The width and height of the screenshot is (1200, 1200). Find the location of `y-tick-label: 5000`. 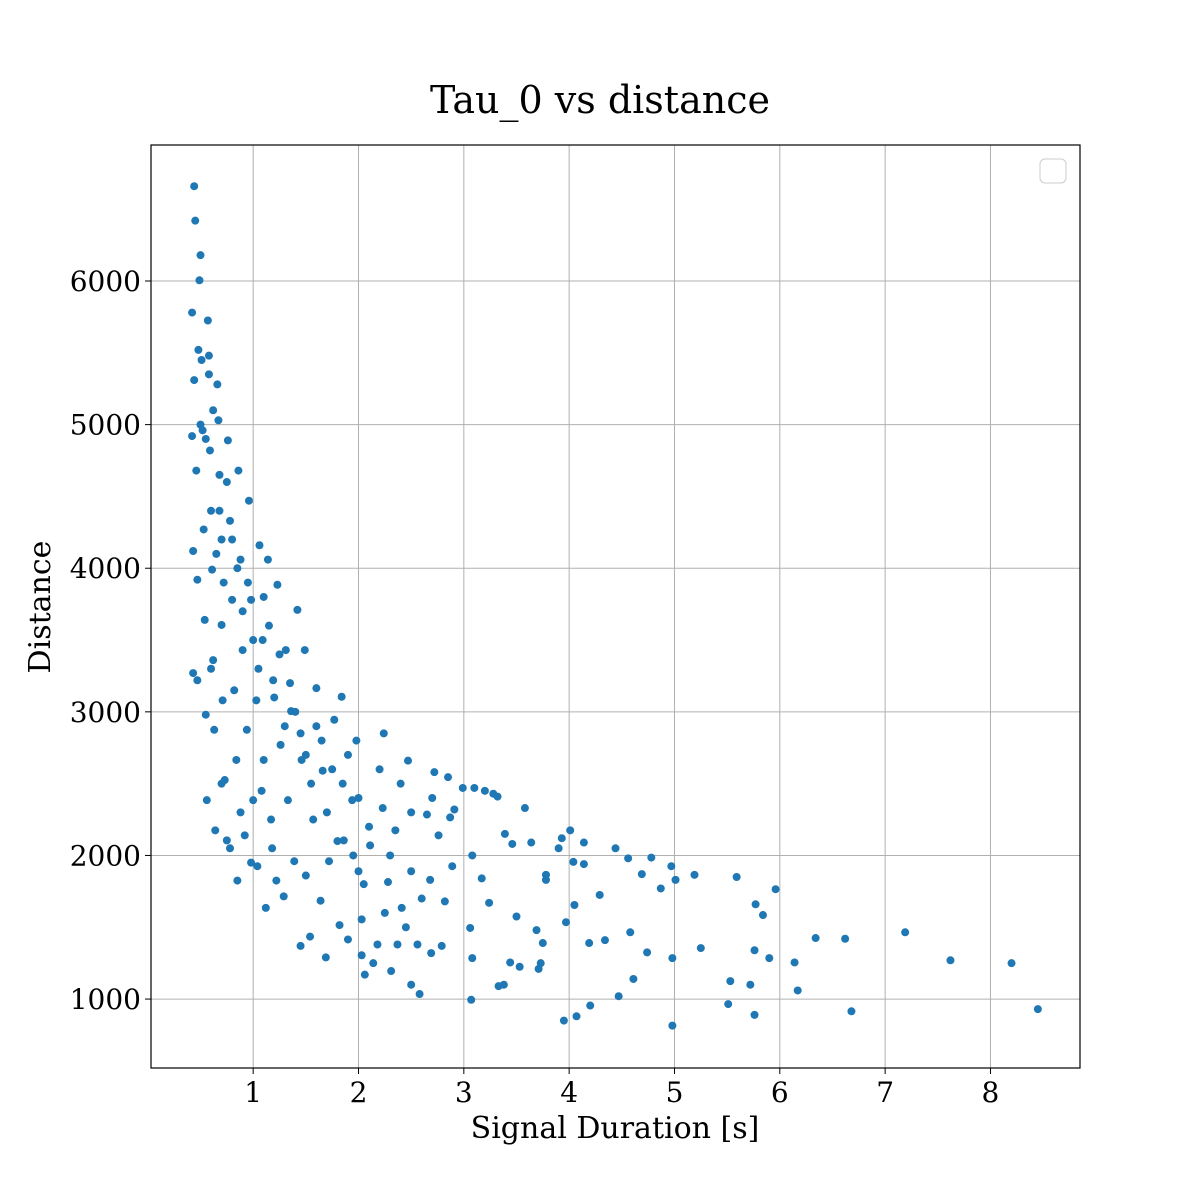

y-tick-label: 5000 is located at coordinates (105, 425).